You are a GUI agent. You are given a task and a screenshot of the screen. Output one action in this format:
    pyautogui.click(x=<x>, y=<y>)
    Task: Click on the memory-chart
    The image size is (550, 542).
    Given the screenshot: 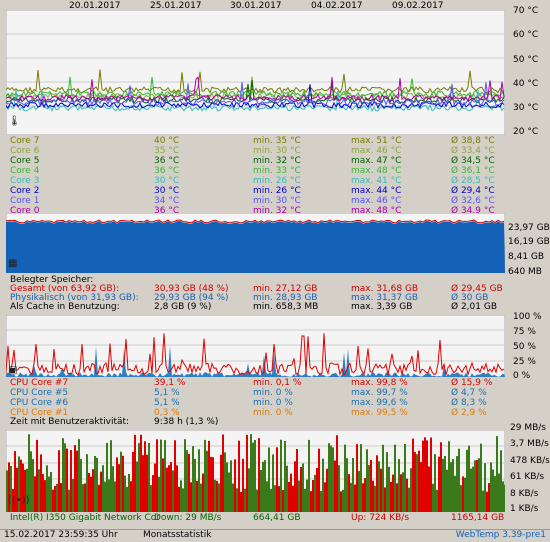 What is the action you would take?
    pyautogui.click(x=255, y=243)
    